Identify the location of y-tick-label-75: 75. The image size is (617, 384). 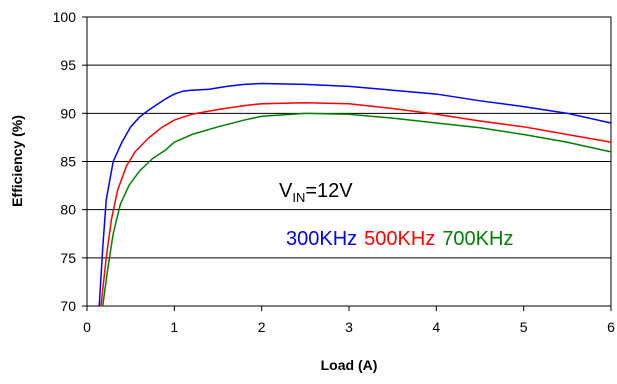
(68, 258).